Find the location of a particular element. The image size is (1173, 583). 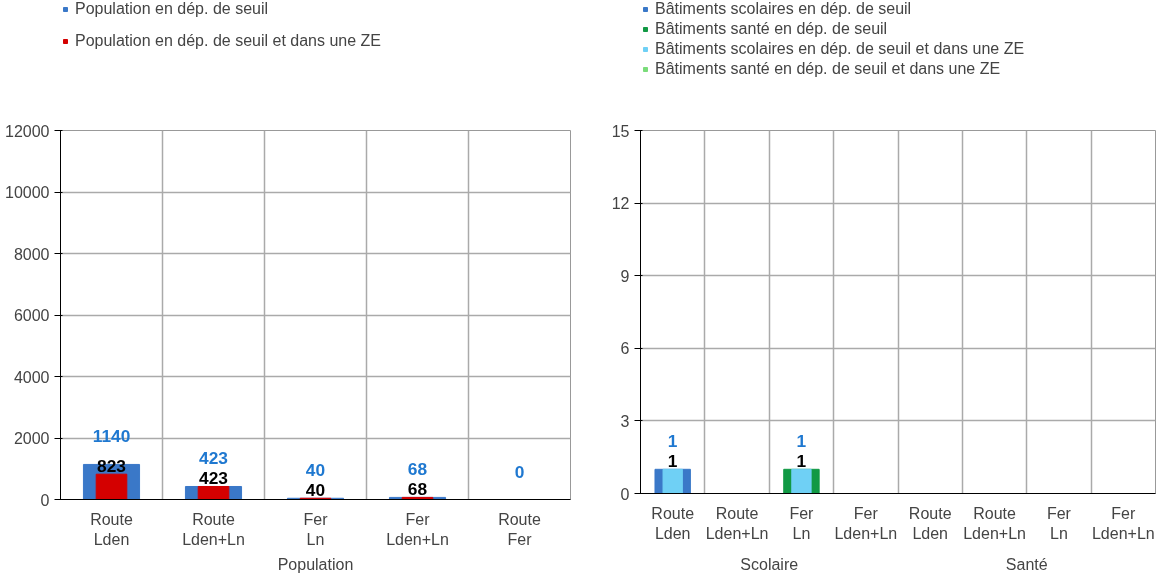

data-label: 1140 is located at coordinates (111, 436).